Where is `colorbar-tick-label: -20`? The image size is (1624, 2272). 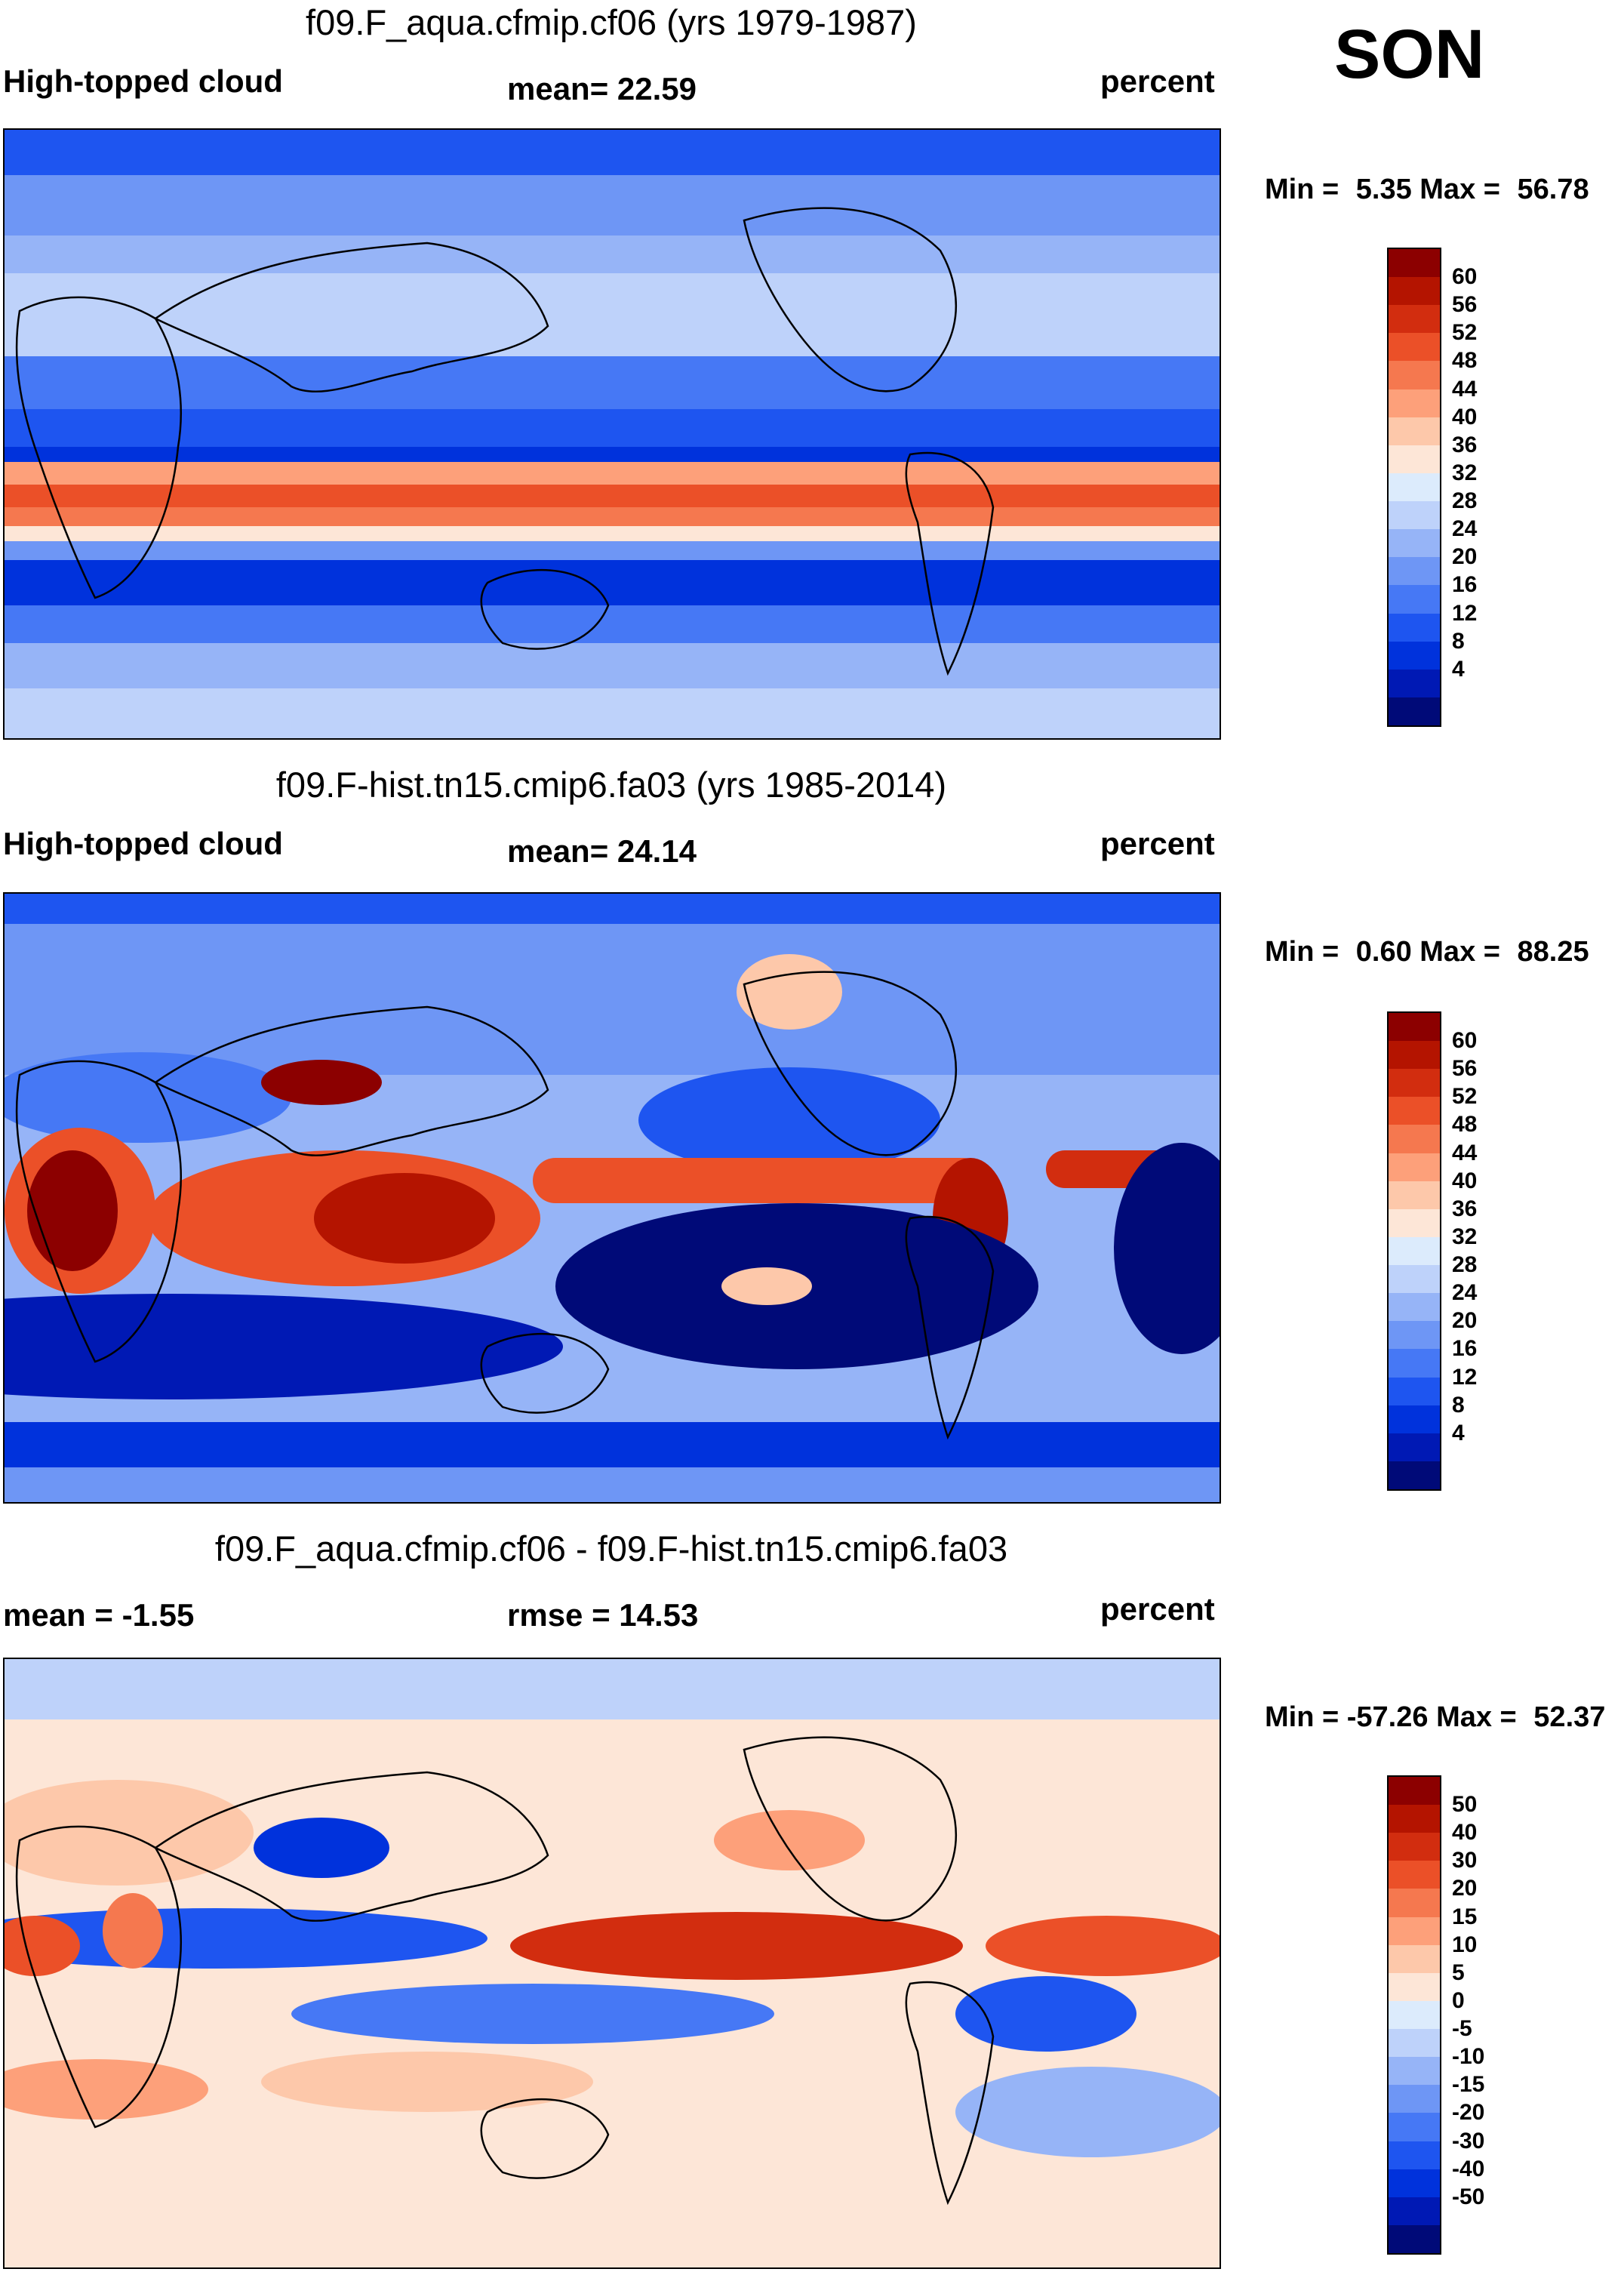
colorbar-tick-label: -20 is located at coordinates (1468, 2113).